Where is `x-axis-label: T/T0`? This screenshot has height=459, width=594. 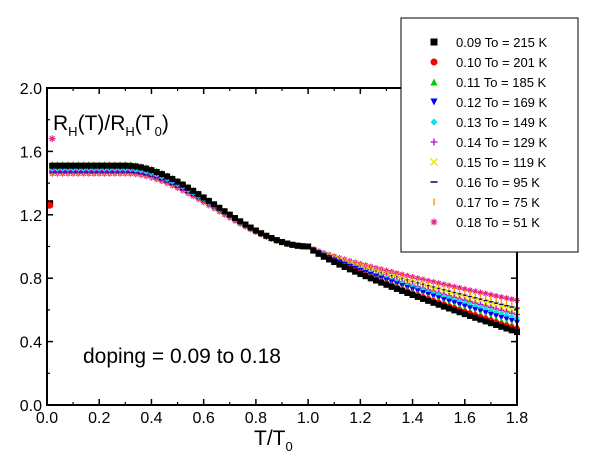
x-axis-label: T/T0 is located at coordinates (273, 440).